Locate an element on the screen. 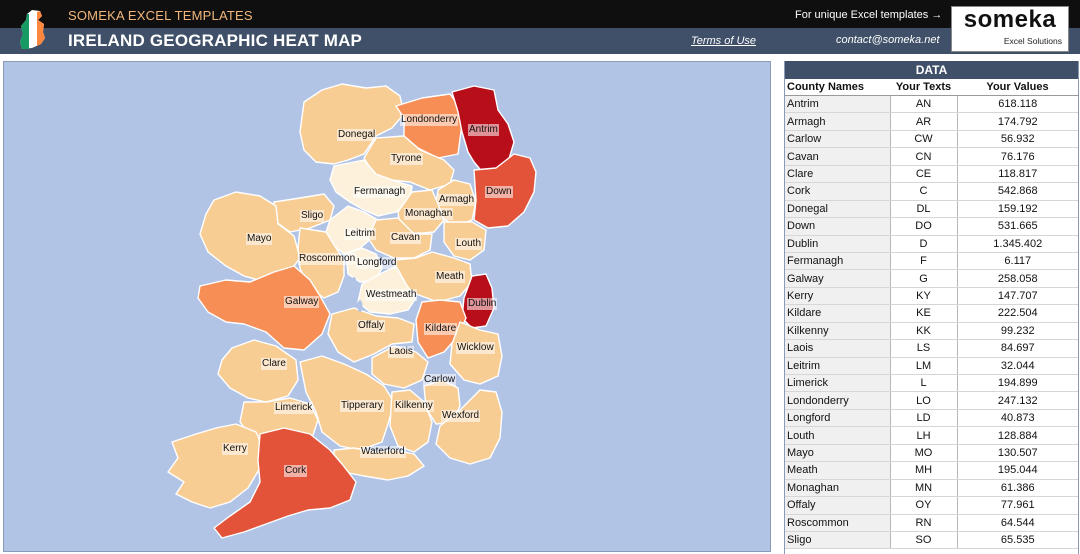  county-label-clare: Clare is located at coordinates (274, 364).